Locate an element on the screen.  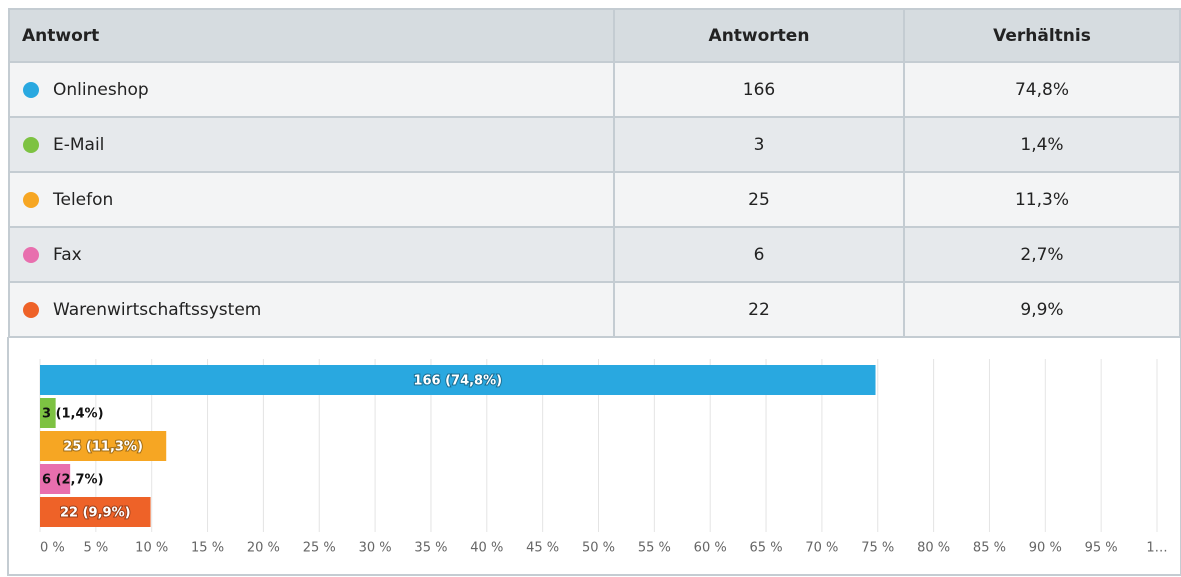
bar-label: 22 (9,9%) is located at coordinates (95, 513).